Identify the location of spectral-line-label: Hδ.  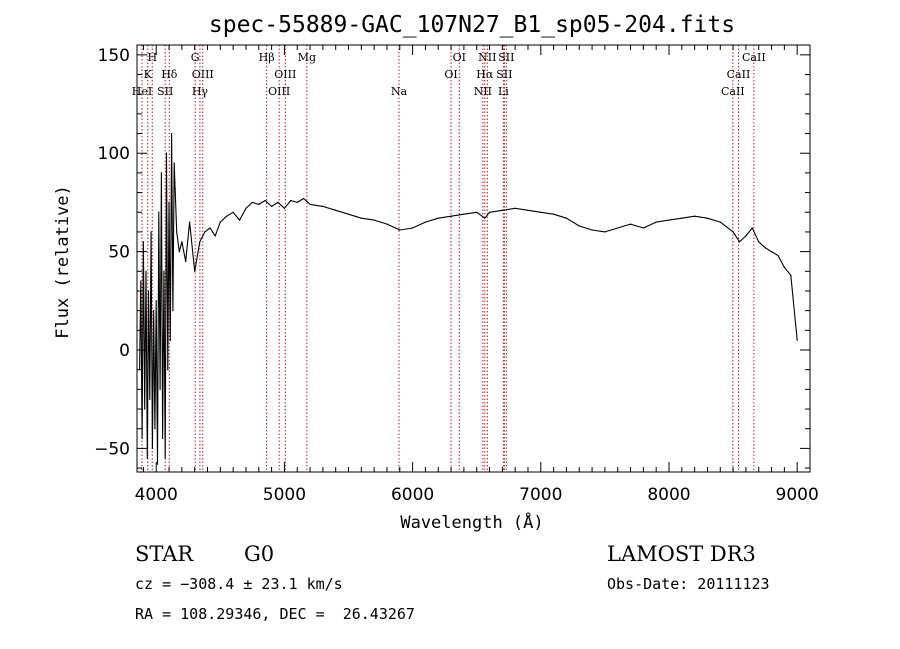
(169, 74).